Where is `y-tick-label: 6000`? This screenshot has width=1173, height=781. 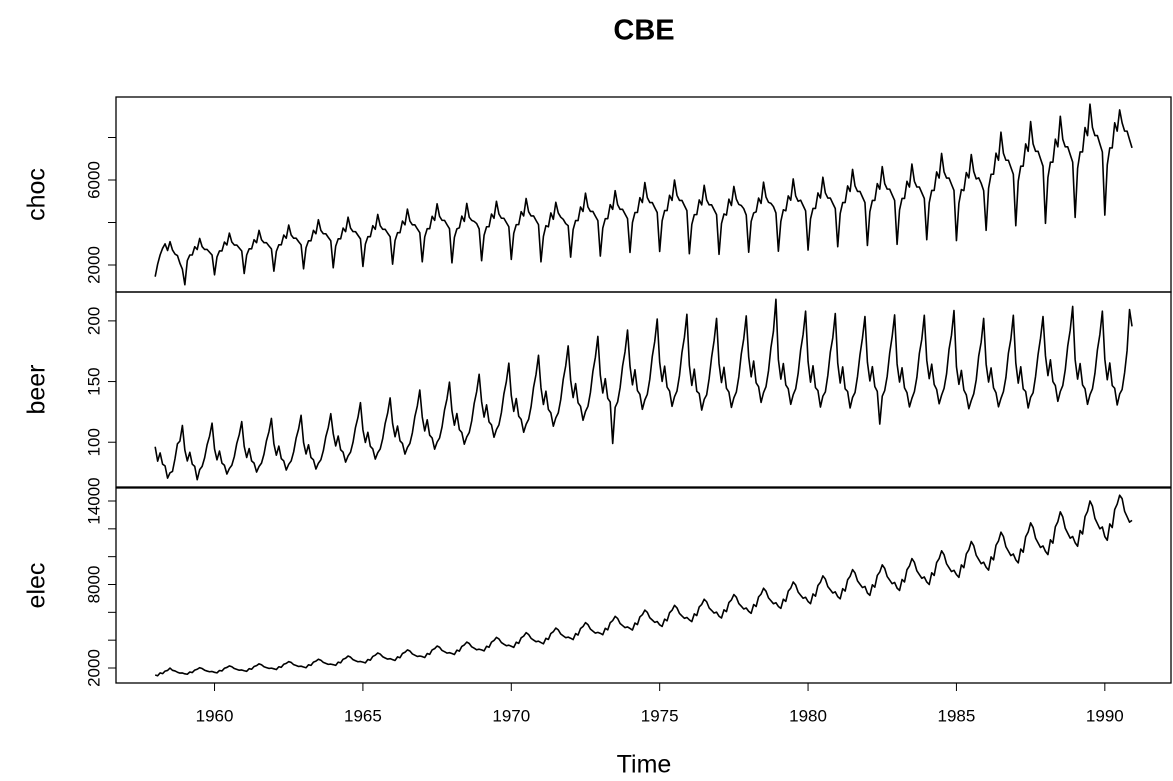
y-tick-label: 6000 is located at coordinates (93, 180).